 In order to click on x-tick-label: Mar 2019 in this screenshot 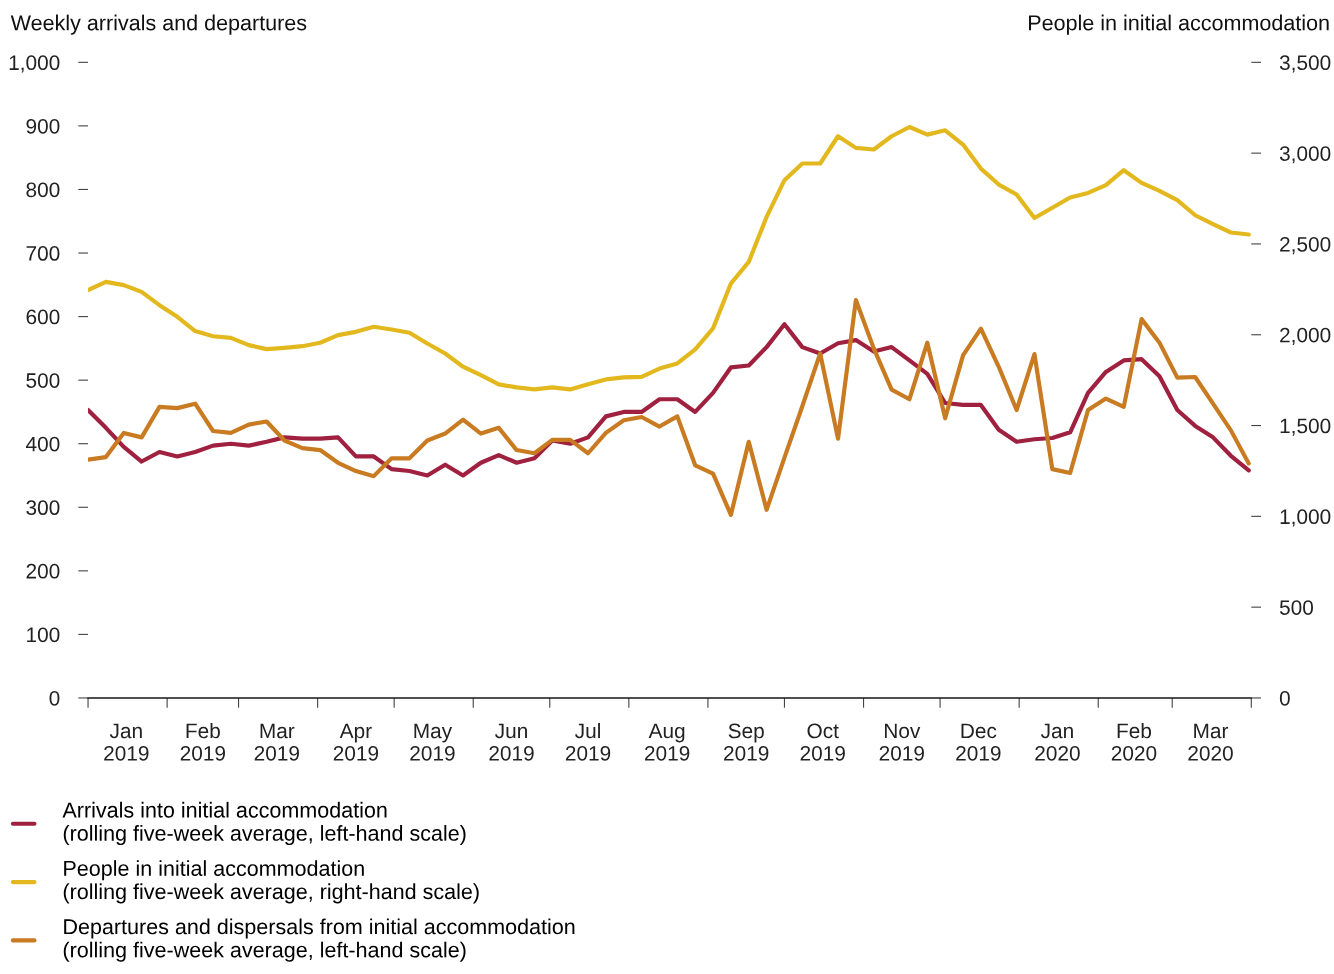, I will do `click(276, 742)`.